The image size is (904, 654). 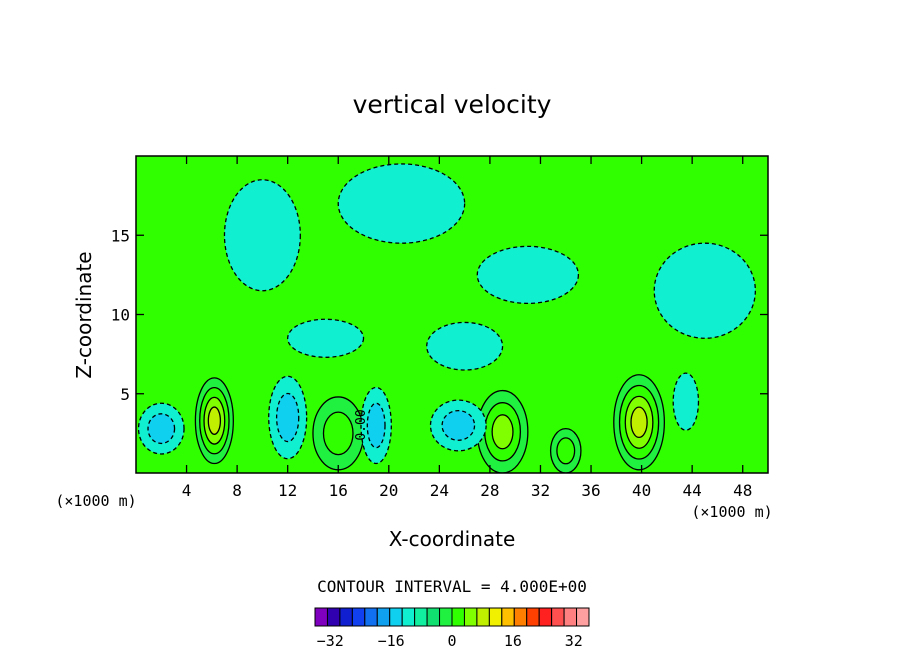 I want to click on x-tick-label: 16, so click(x=338, y=490).